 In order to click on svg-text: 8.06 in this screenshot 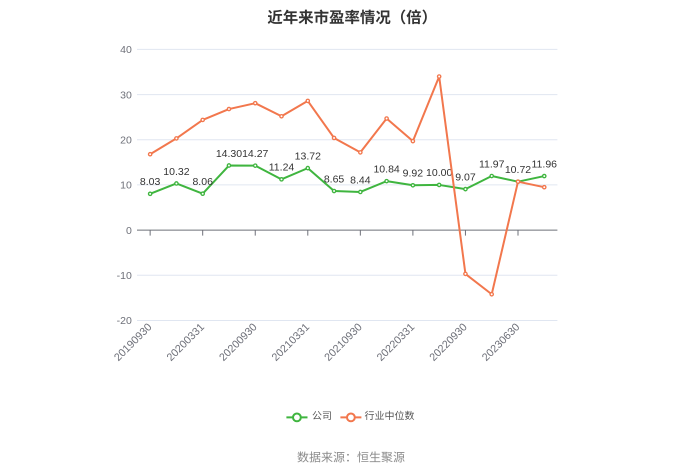, I will do `click(202, 182)`.